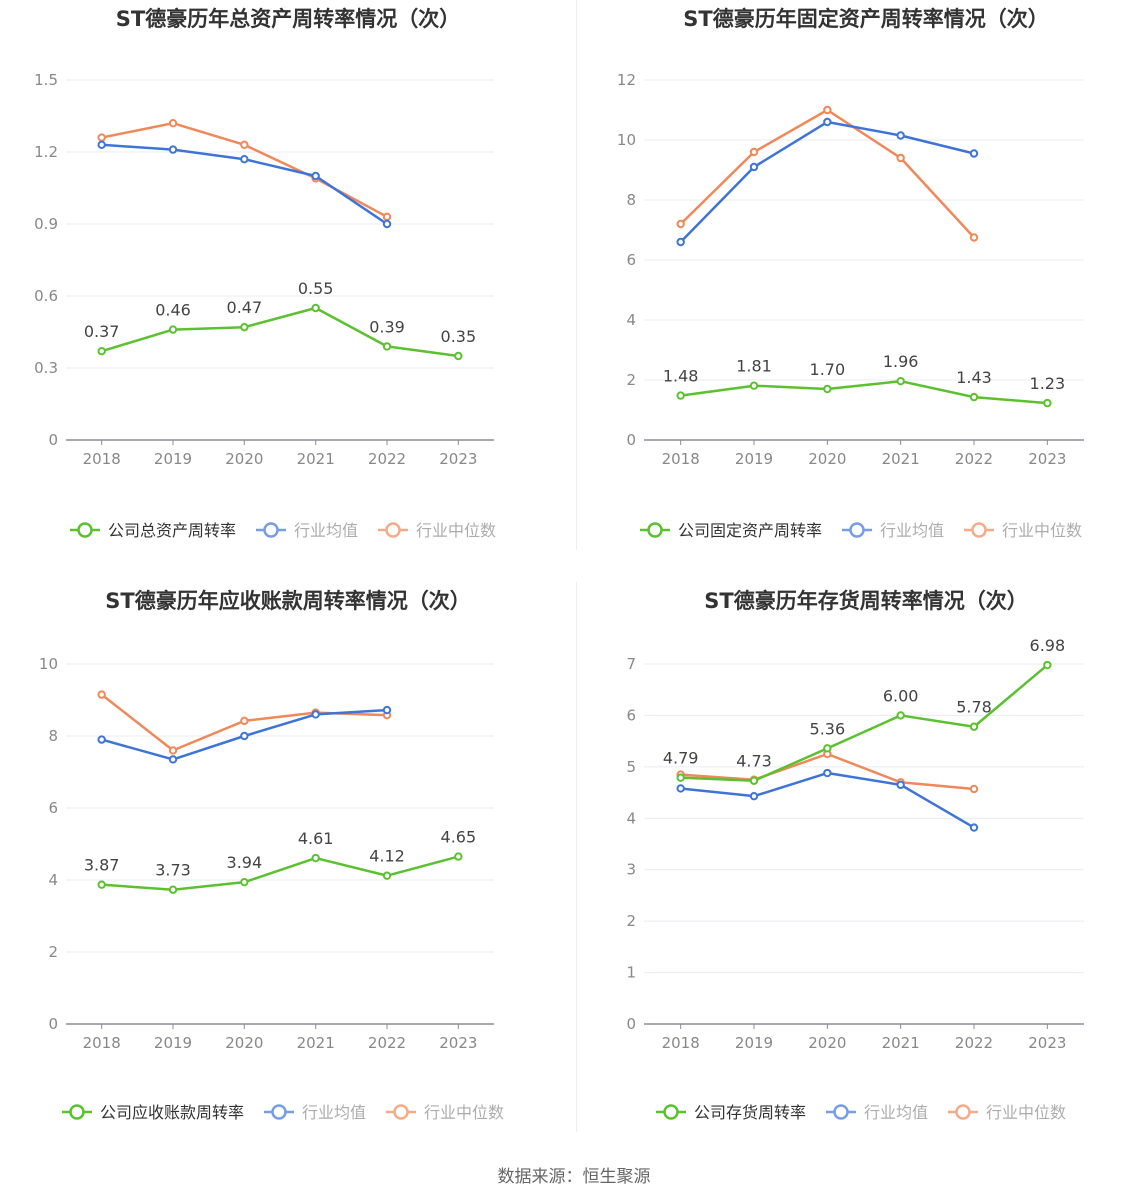  Describe the element at coordinates (901, 695) in the screenshot. I see `data-label: 6.00` at that location.